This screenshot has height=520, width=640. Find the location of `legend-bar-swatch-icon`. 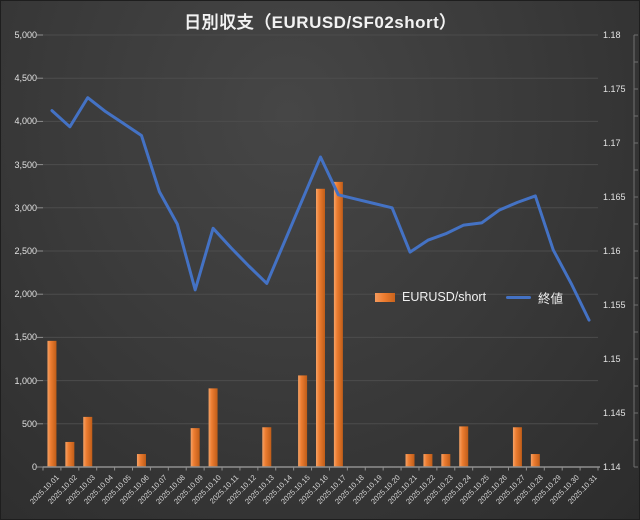

legend-bar-swatch-icon is located at coordinates (385, 297).